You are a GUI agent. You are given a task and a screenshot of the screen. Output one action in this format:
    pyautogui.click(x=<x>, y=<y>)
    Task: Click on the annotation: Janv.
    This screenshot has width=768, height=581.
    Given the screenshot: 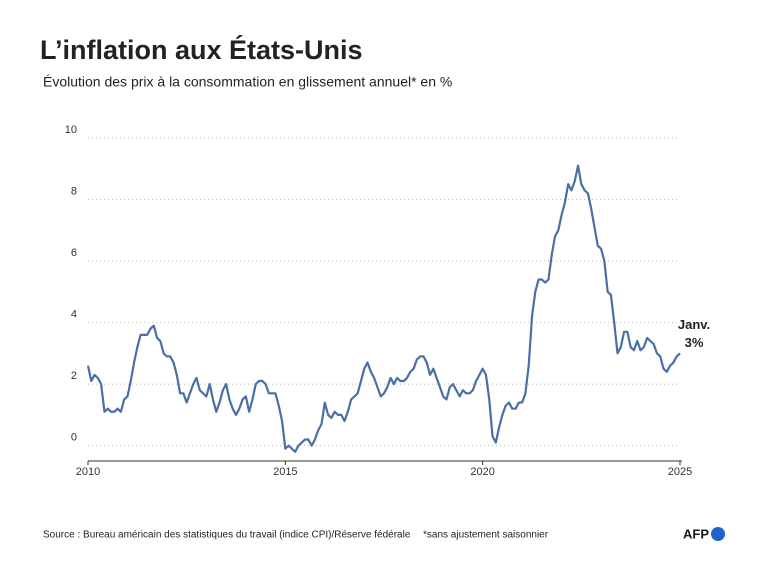 What is the action you would take?
    pyautogui.click(x=694, y=324)
    